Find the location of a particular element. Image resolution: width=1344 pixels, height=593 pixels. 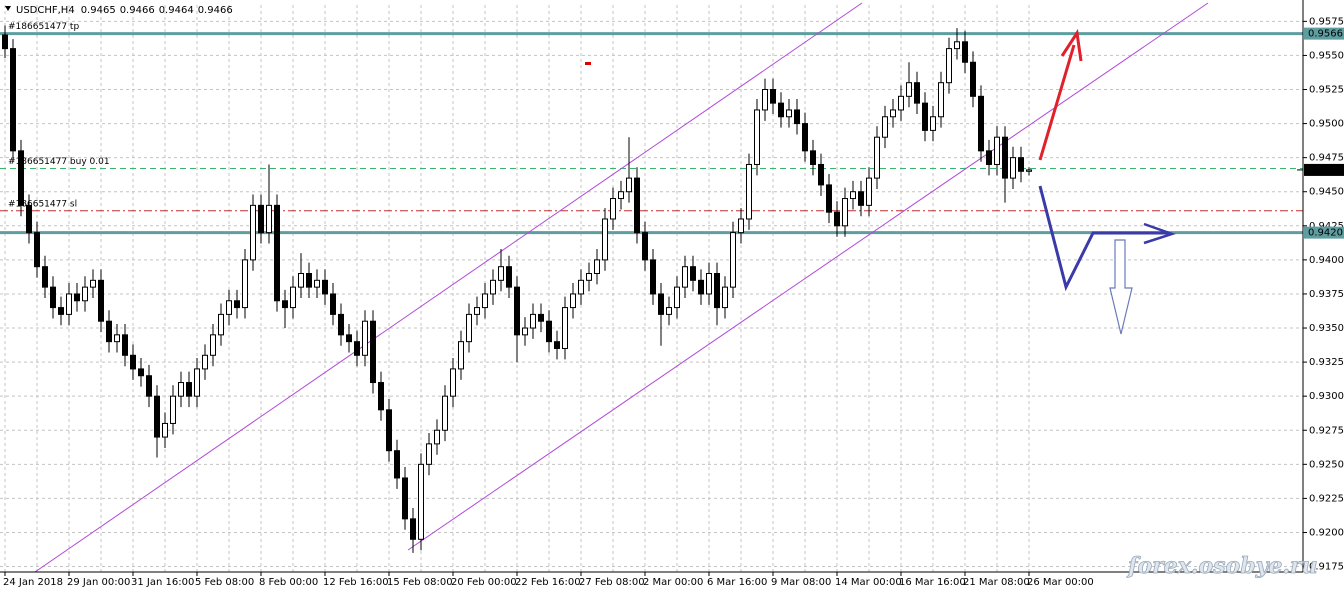

down-path-head is located at coordinates (1159, 233).